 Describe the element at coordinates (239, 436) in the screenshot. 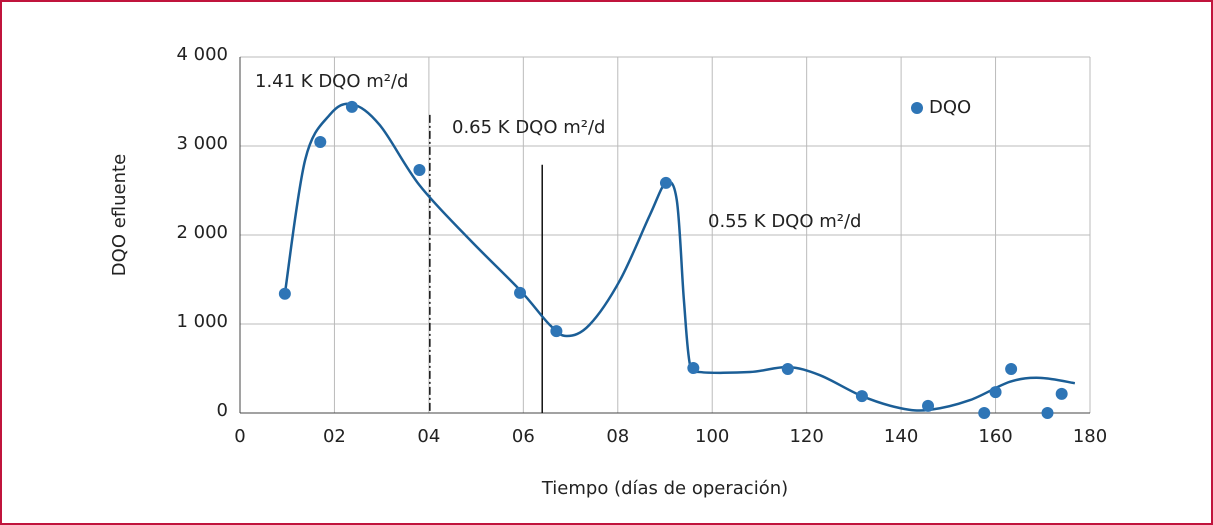

I see `x-tick-label: 0` at that location.